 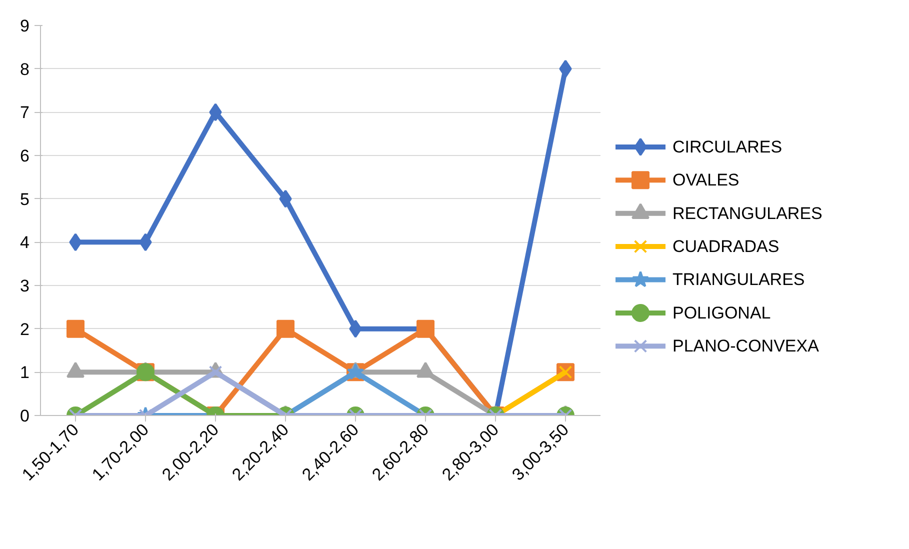 What do you see at coordinates (25, 286) in the screenshot?
I see `y-tick-label: 3` at bounding box center [25, 286].